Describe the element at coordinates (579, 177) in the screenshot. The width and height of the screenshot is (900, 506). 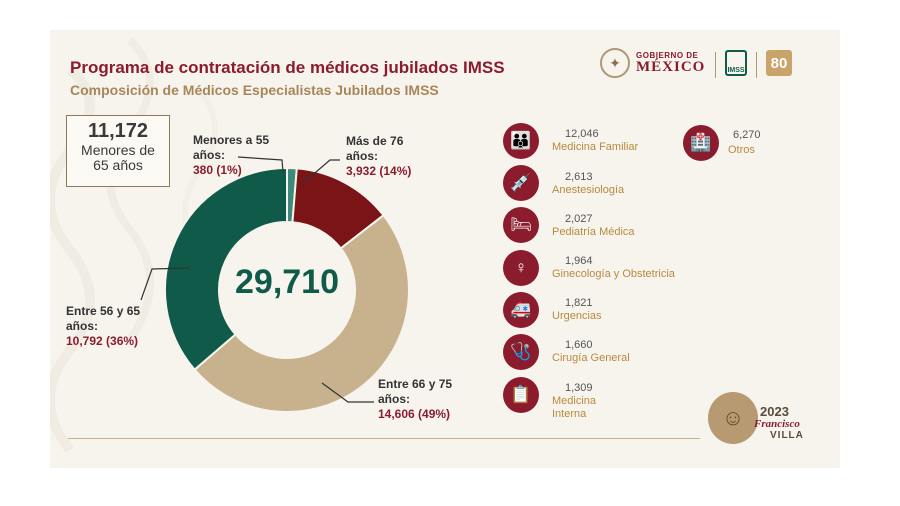
I see `specialty-value: 2,613` at that location.